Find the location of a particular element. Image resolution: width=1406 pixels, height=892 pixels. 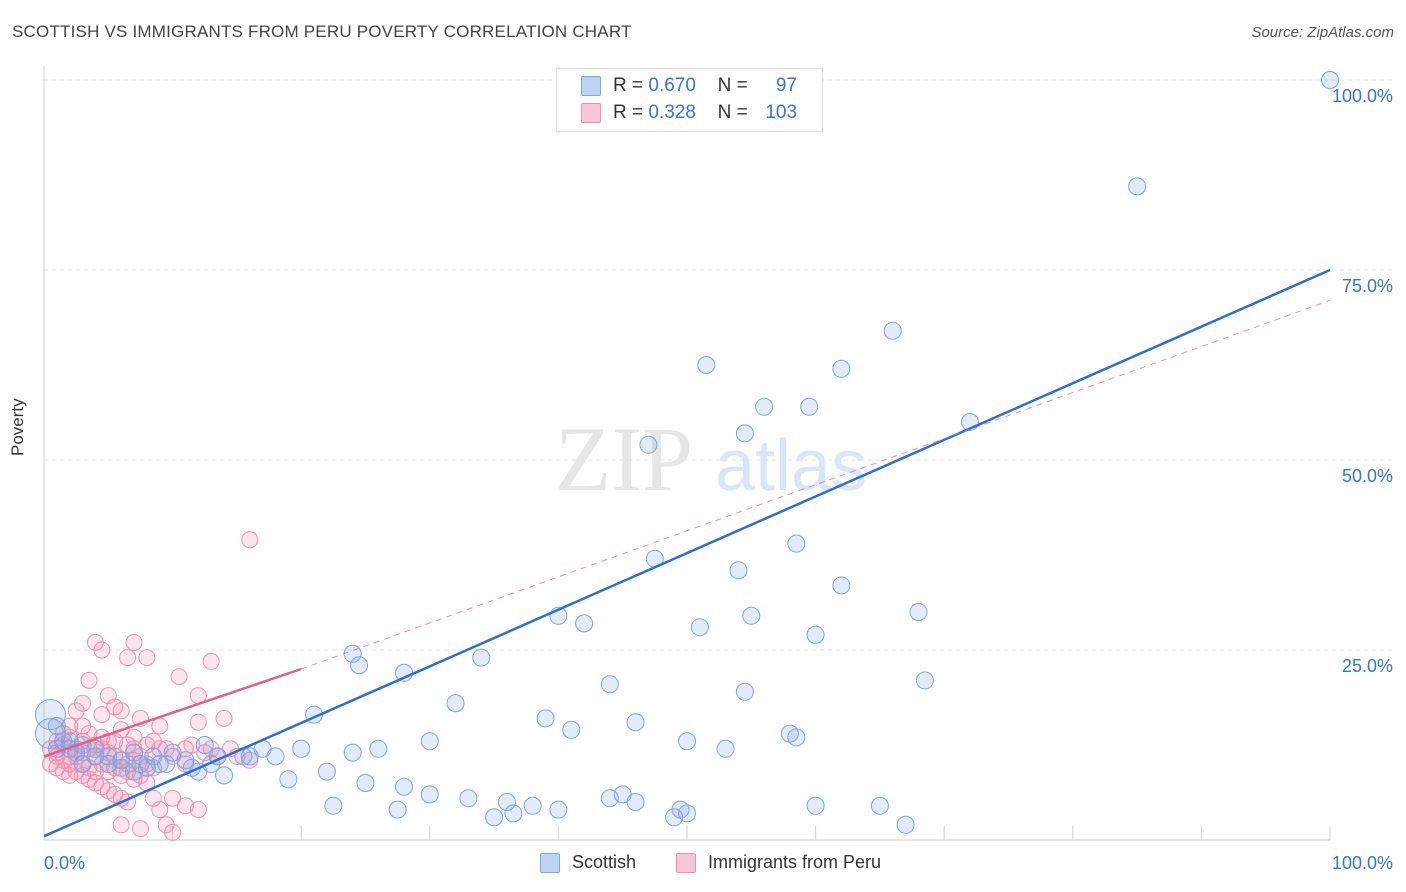

bottom-legend-peru: Immigrants from Peru is located at coordinates (778, 862).